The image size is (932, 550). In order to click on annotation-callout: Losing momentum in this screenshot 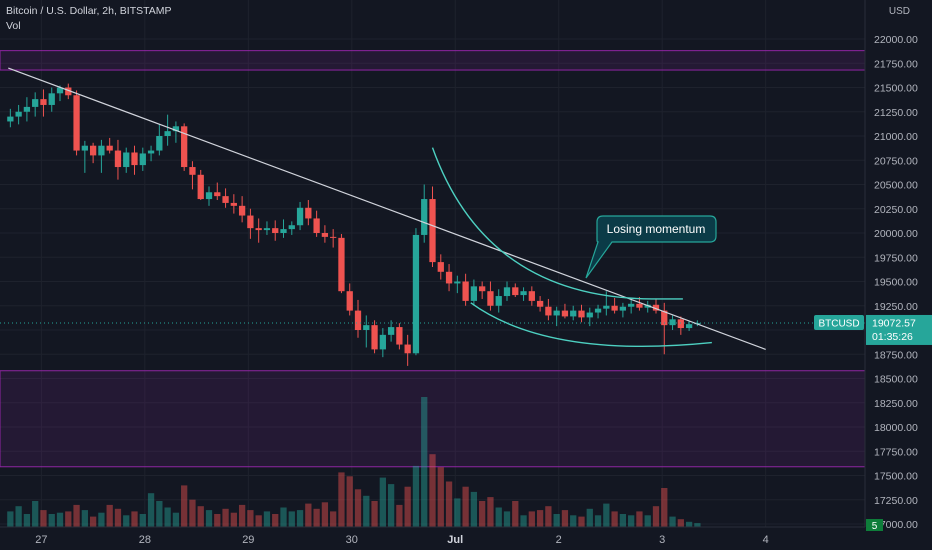, I will do `click(651, 247)`.